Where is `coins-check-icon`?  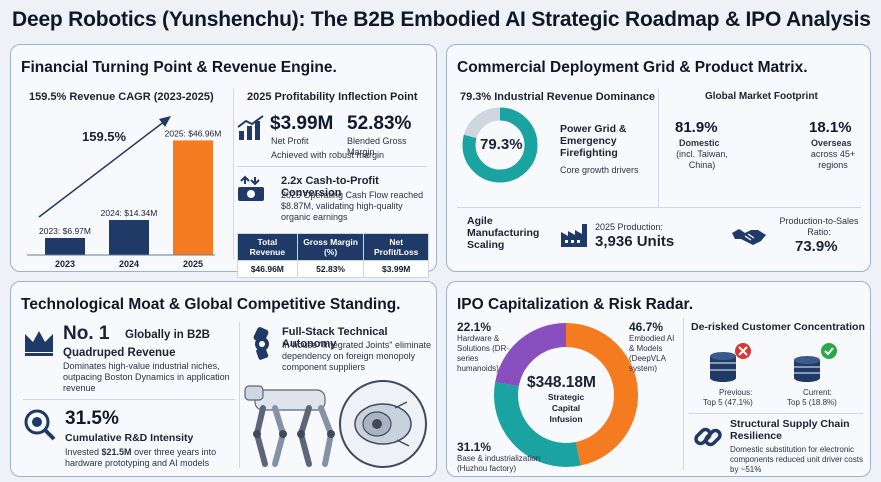
coins-check-icon is located at coordinates (815, 362).